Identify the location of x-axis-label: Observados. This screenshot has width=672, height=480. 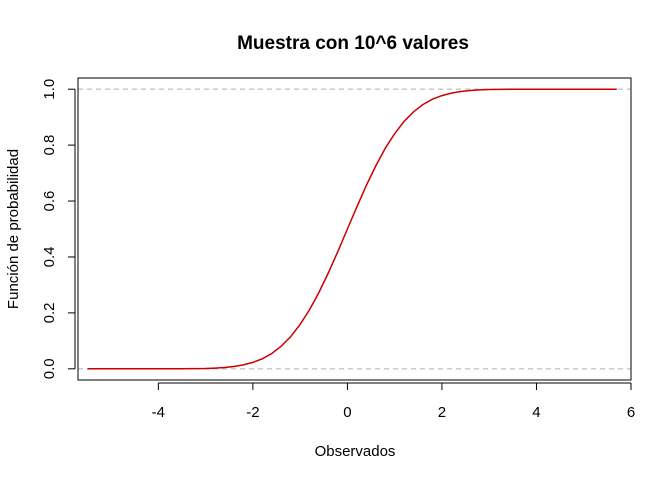
(355, 451).